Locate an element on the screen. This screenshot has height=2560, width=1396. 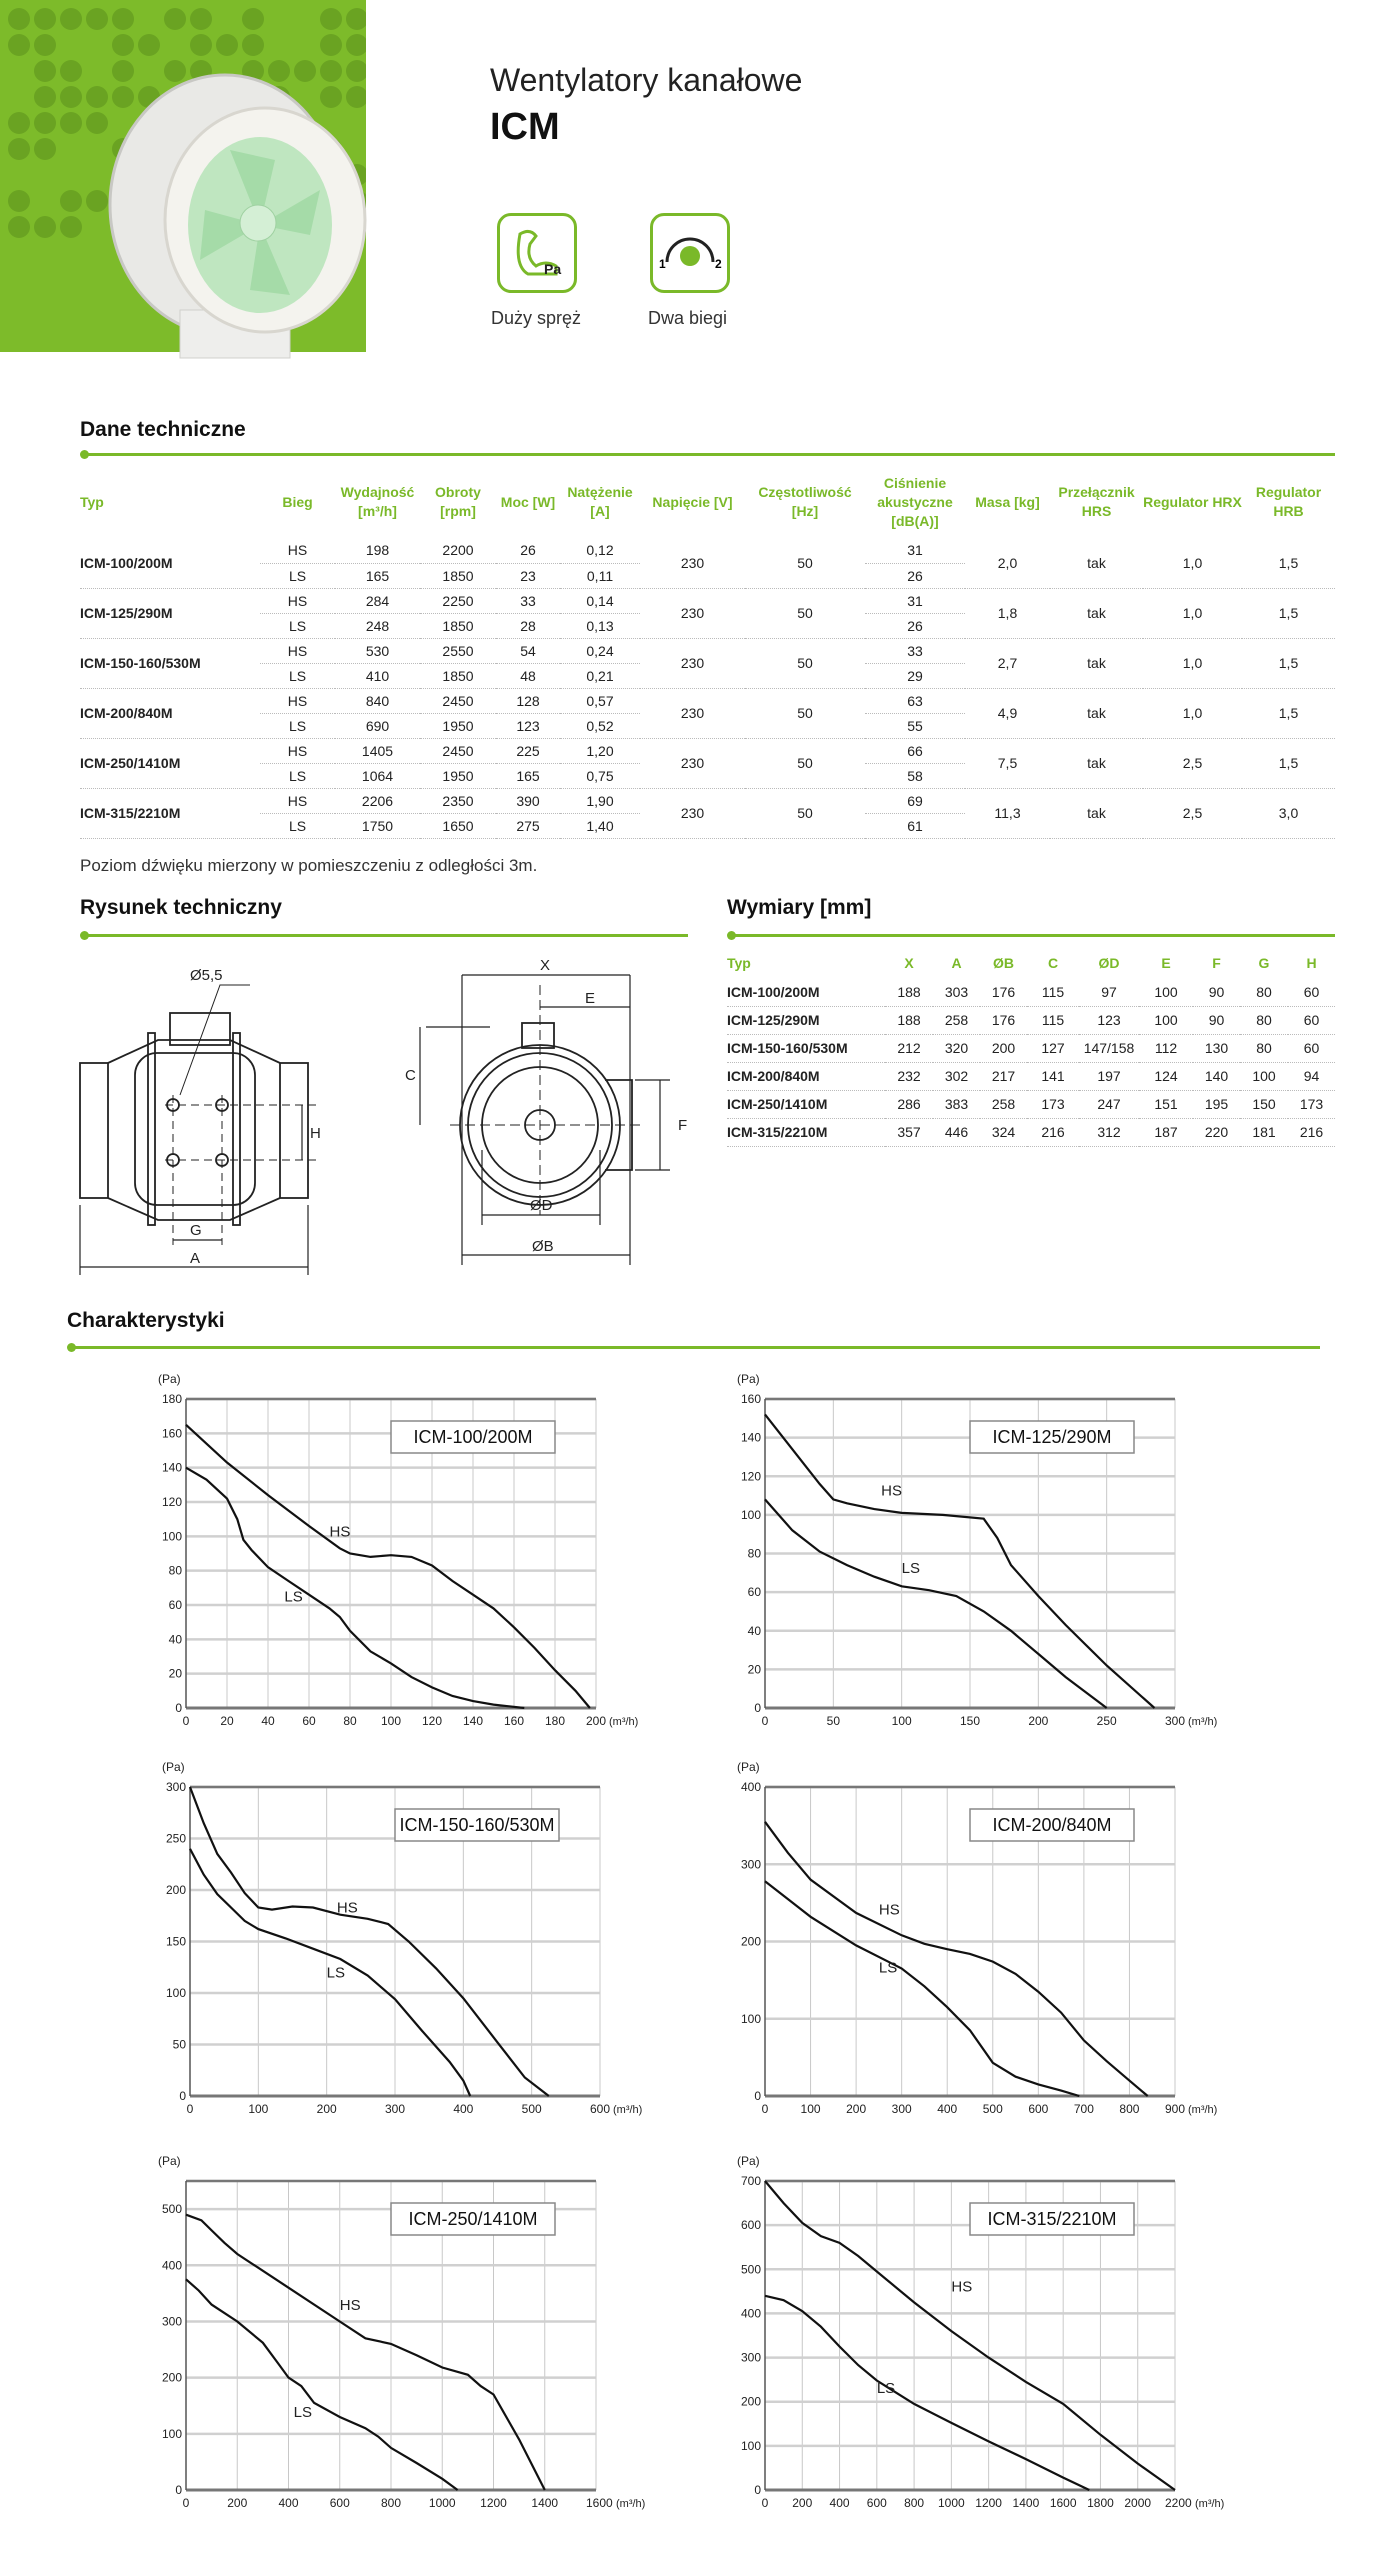
section-divider is located at coordinates (709, 454).